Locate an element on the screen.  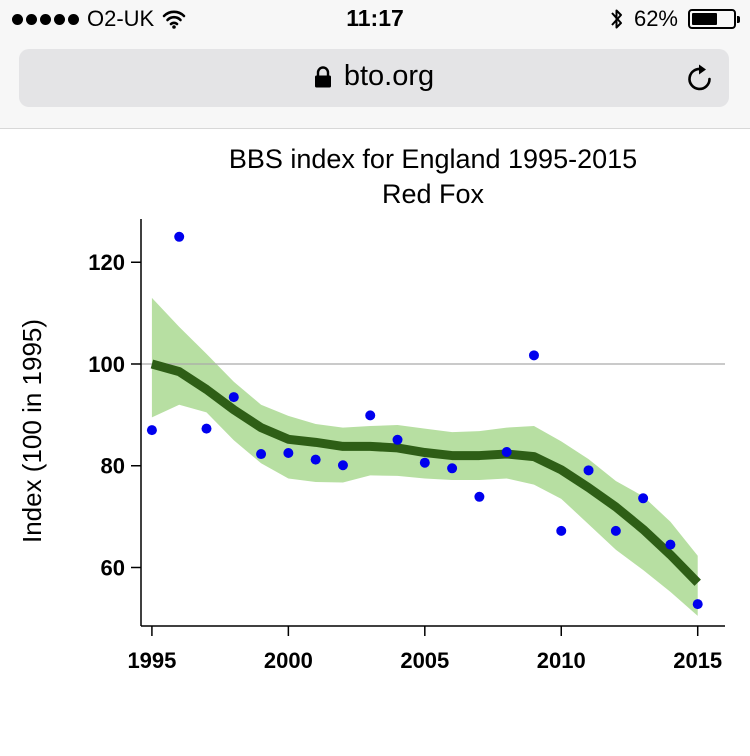
status-left: O2-UK is located at coordinates (99, 19).